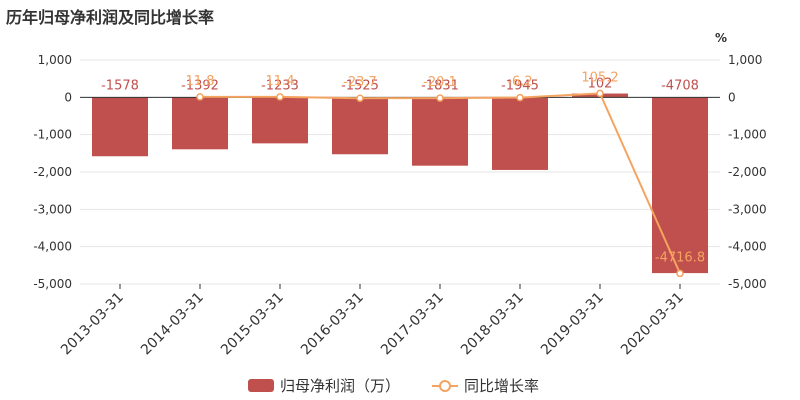  What do you see at coordinates (680, 85) in the screenshot?
I see `bar-value-label: -4708` at bounding box center [680, 85].